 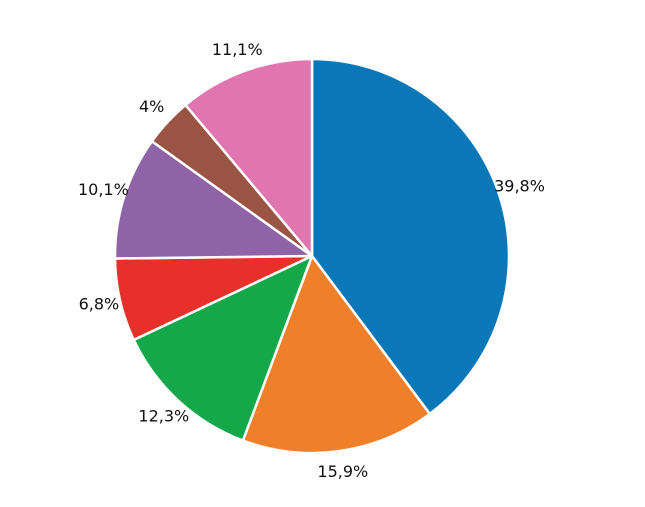 What do you see at coordinates (163, 415) in the screenshot?
I see `slice-label: 12,3%` at bounding box center [163, 415].